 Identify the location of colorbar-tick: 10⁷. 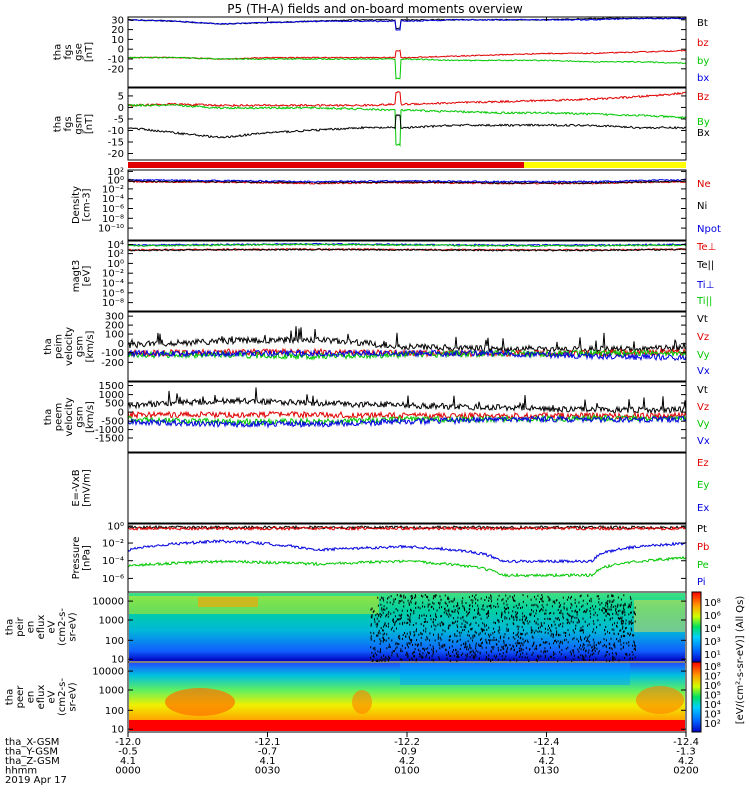
(712, 677).